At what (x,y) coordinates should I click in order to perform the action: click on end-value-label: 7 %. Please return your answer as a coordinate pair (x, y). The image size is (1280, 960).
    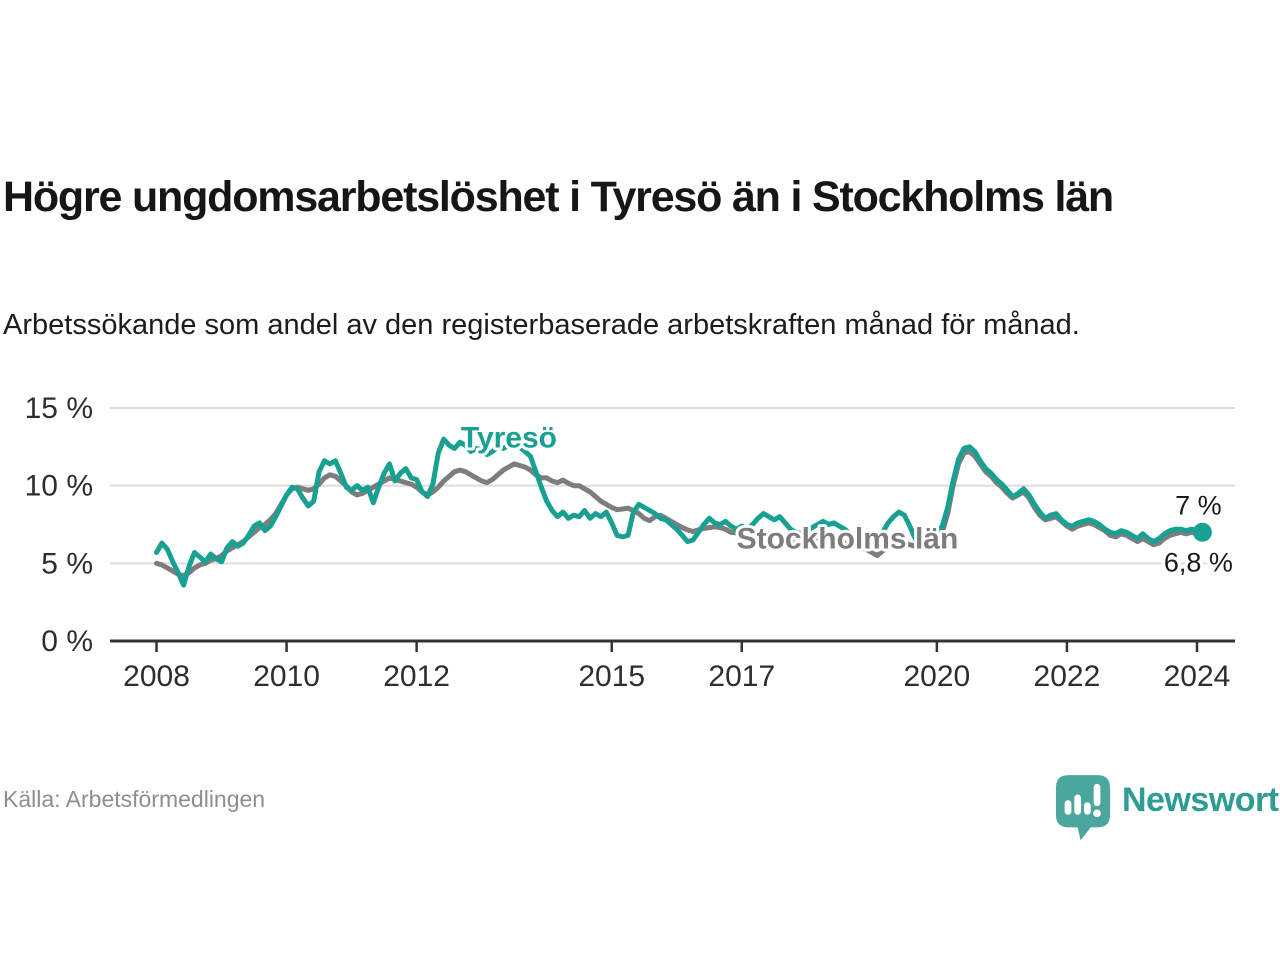
    Looking at the image, I should click on (1198, 505).